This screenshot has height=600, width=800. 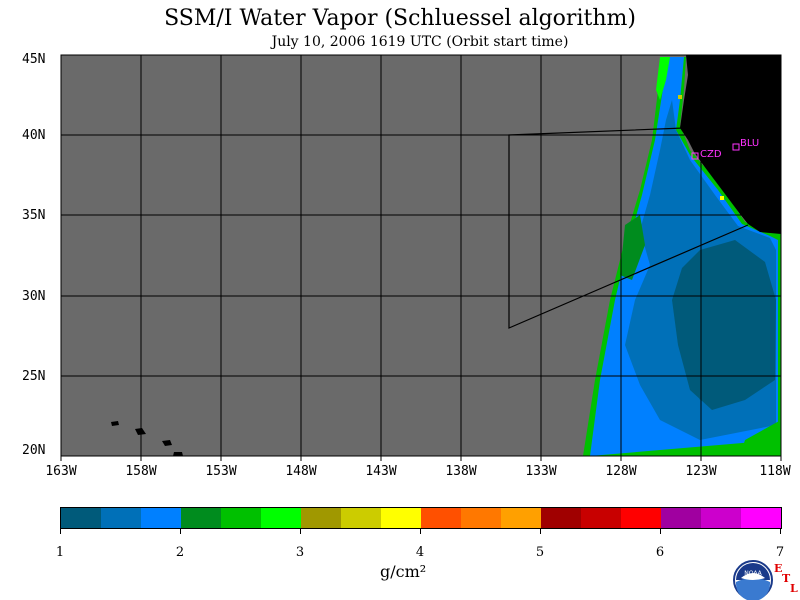 I want to click on southern-green-patch, so click(x=760, y=438).